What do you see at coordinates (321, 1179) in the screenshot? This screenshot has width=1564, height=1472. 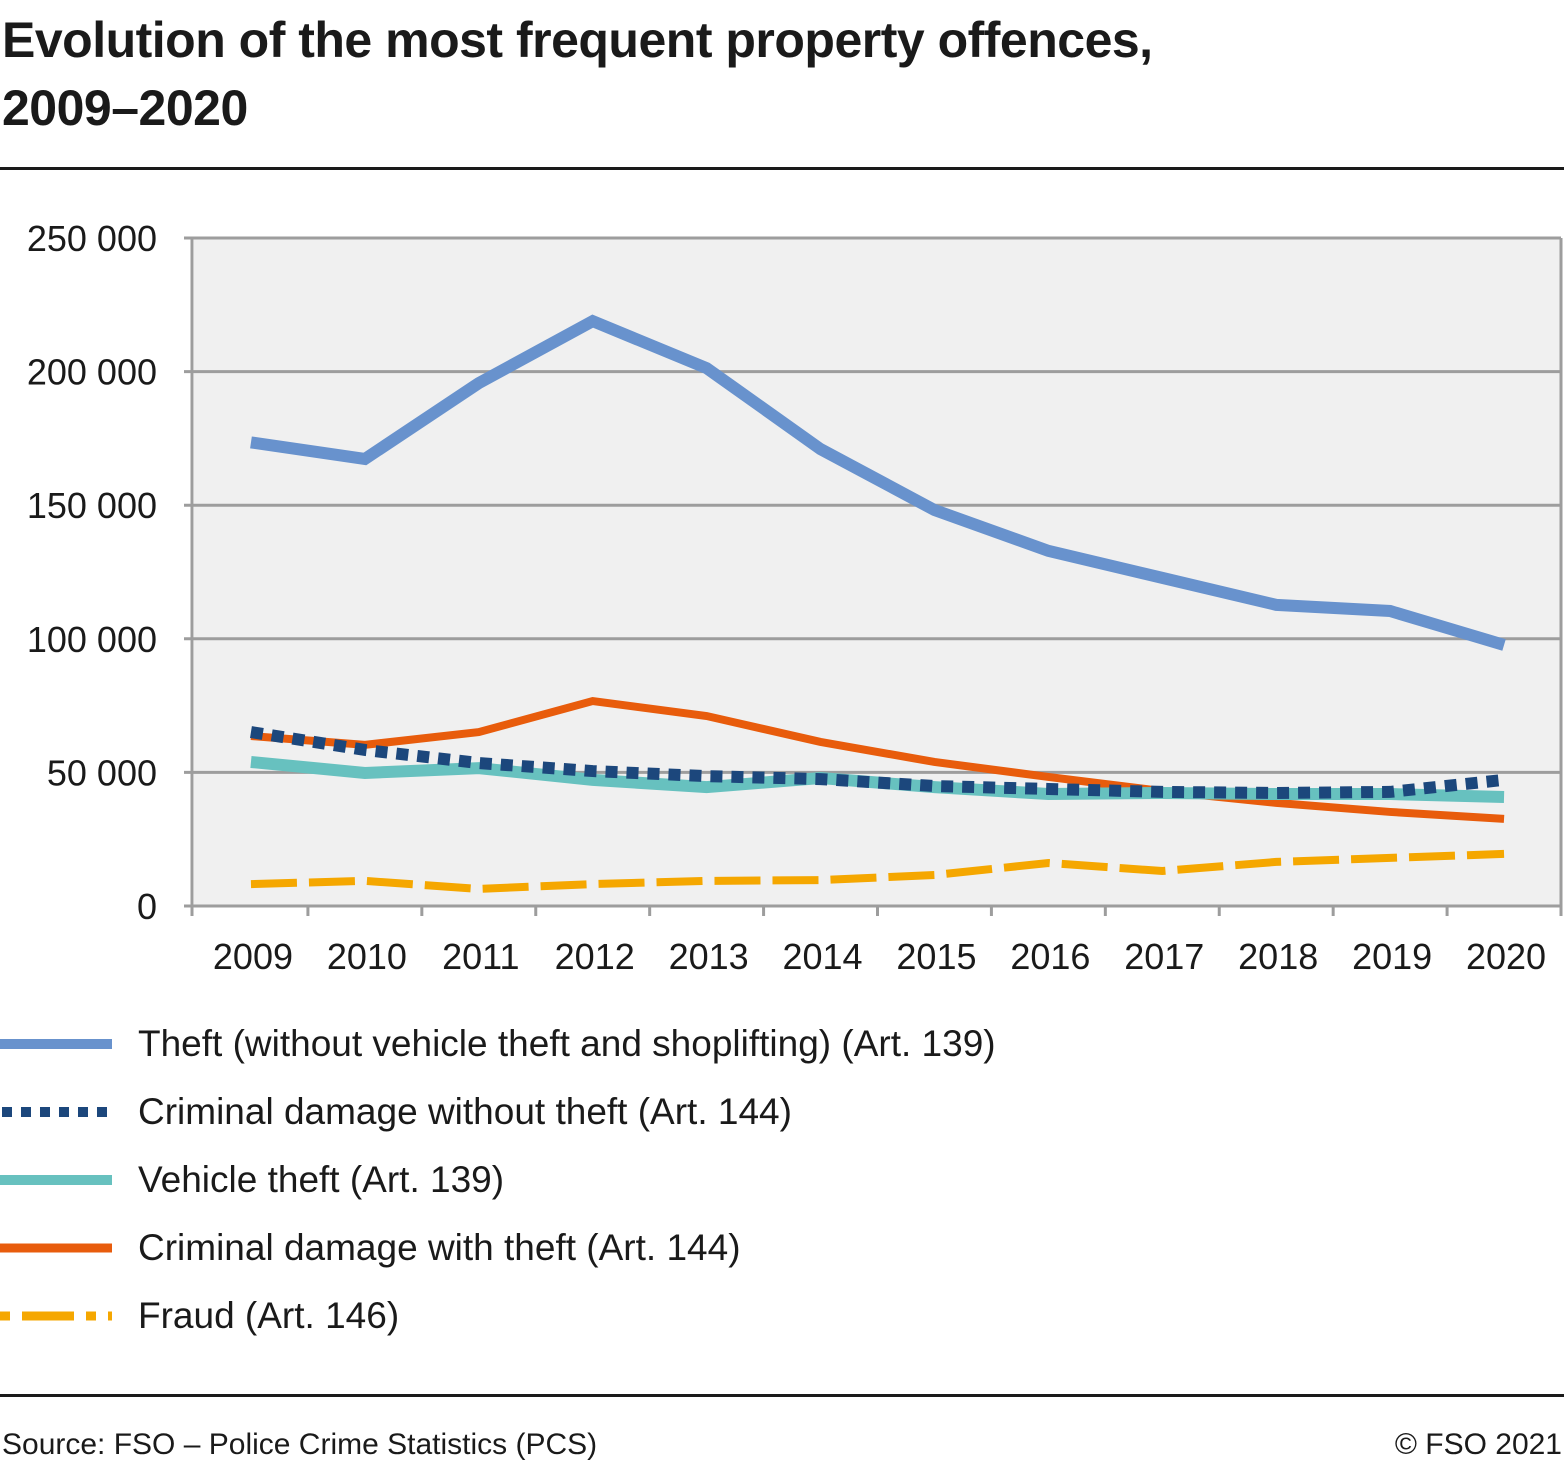 I see `legend-label: Vehicle theft (Art. 139)` at bounding box center [321, 1179].